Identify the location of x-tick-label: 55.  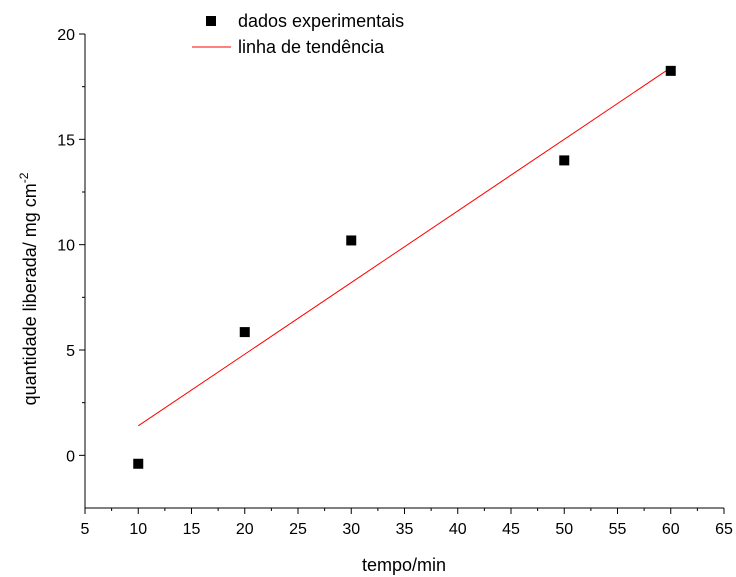
(618, 529).